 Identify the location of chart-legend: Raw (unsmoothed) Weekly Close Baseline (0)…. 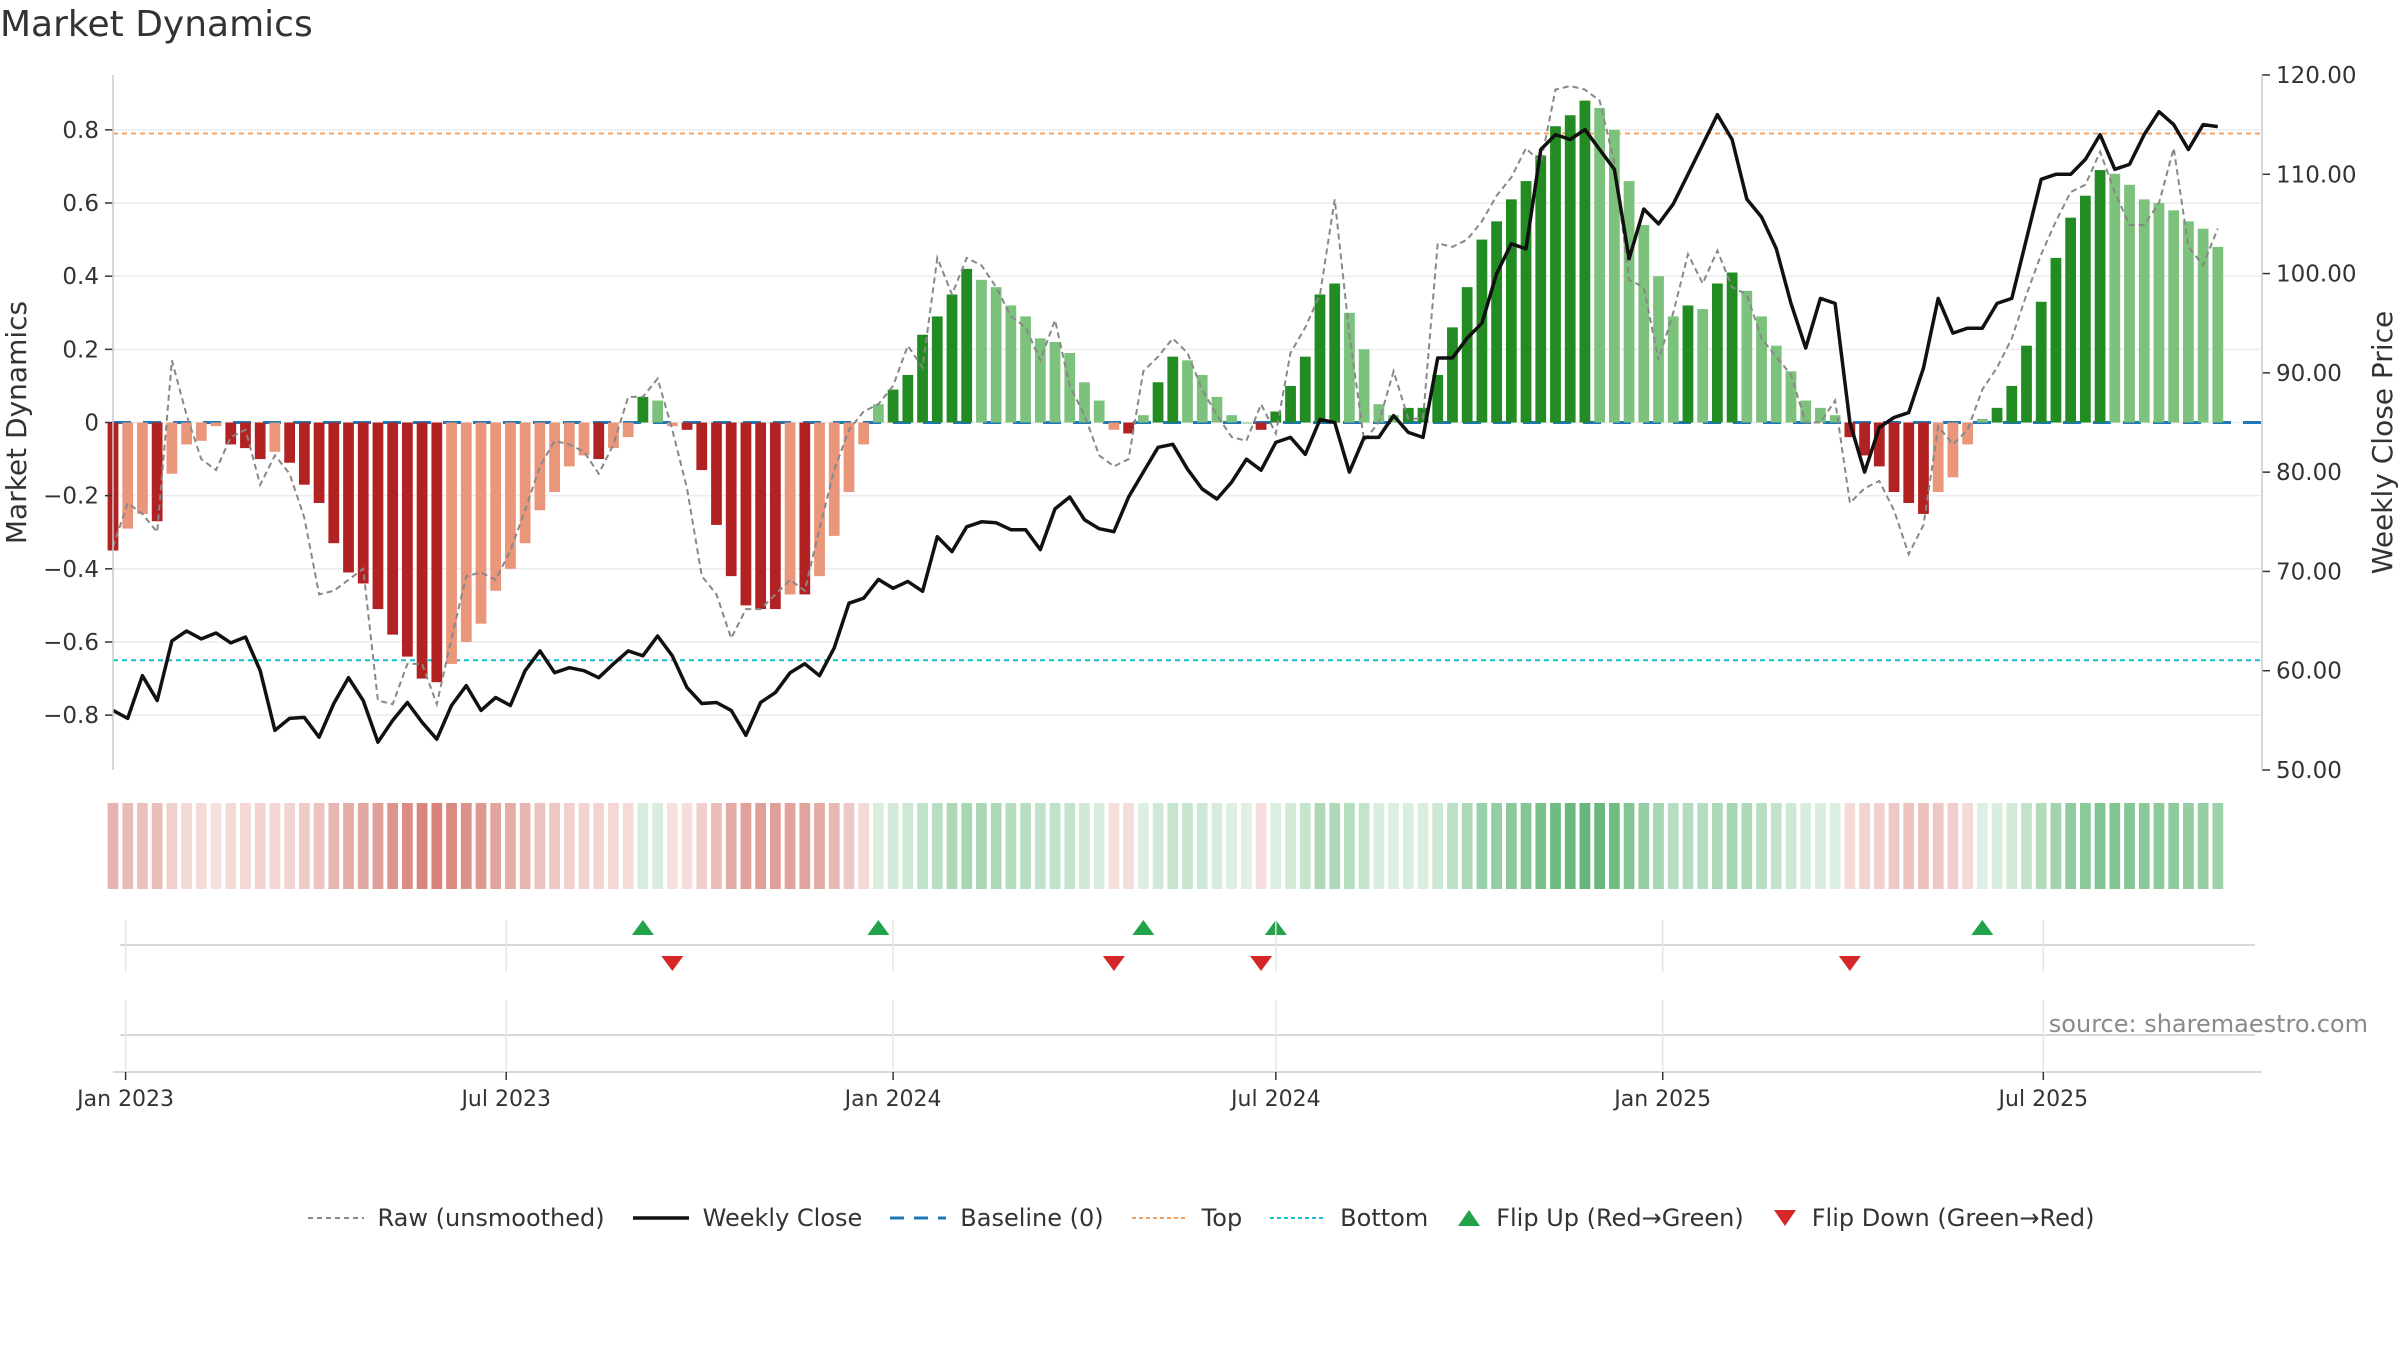
(1200, 1218).